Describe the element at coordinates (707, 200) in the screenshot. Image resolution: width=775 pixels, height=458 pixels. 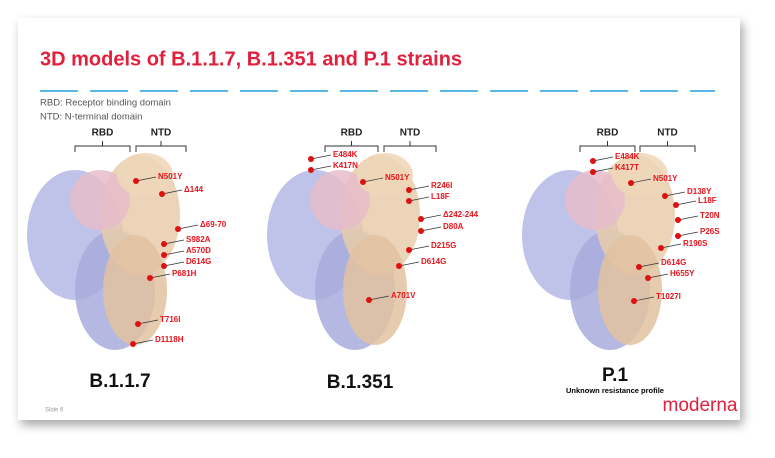
I see `mutation-label: L18F` at that location.